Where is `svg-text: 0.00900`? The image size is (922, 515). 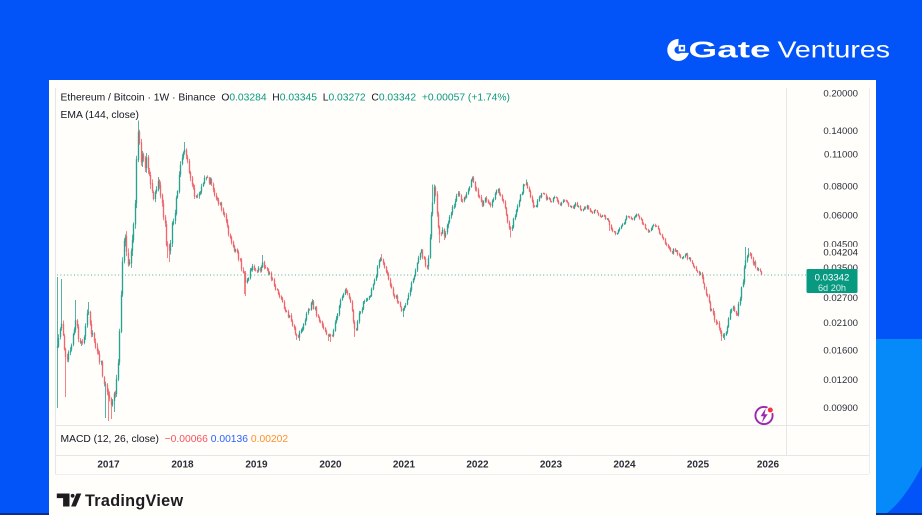
svg-text: 0.00900 is located at coordinates (840, 408).